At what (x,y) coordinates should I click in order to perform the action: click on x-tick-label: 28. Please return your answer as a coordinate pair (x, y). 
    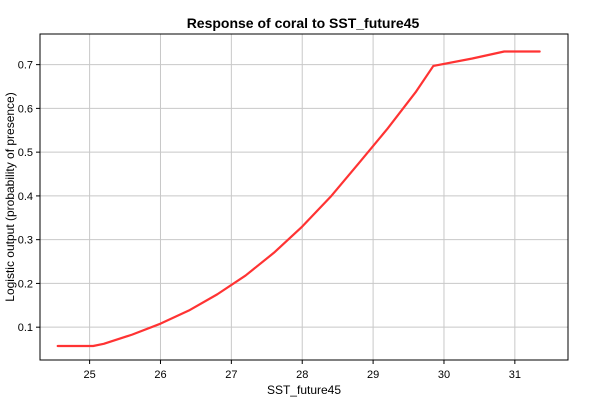
    Looking at the image, I should click on (302, 375).